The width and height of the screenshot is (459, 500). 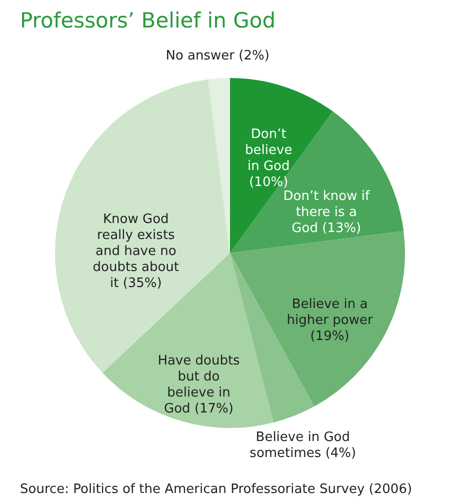 I want to click on slice-label: Have doubts but do believe in God (17%), so click(x=199, y=385).